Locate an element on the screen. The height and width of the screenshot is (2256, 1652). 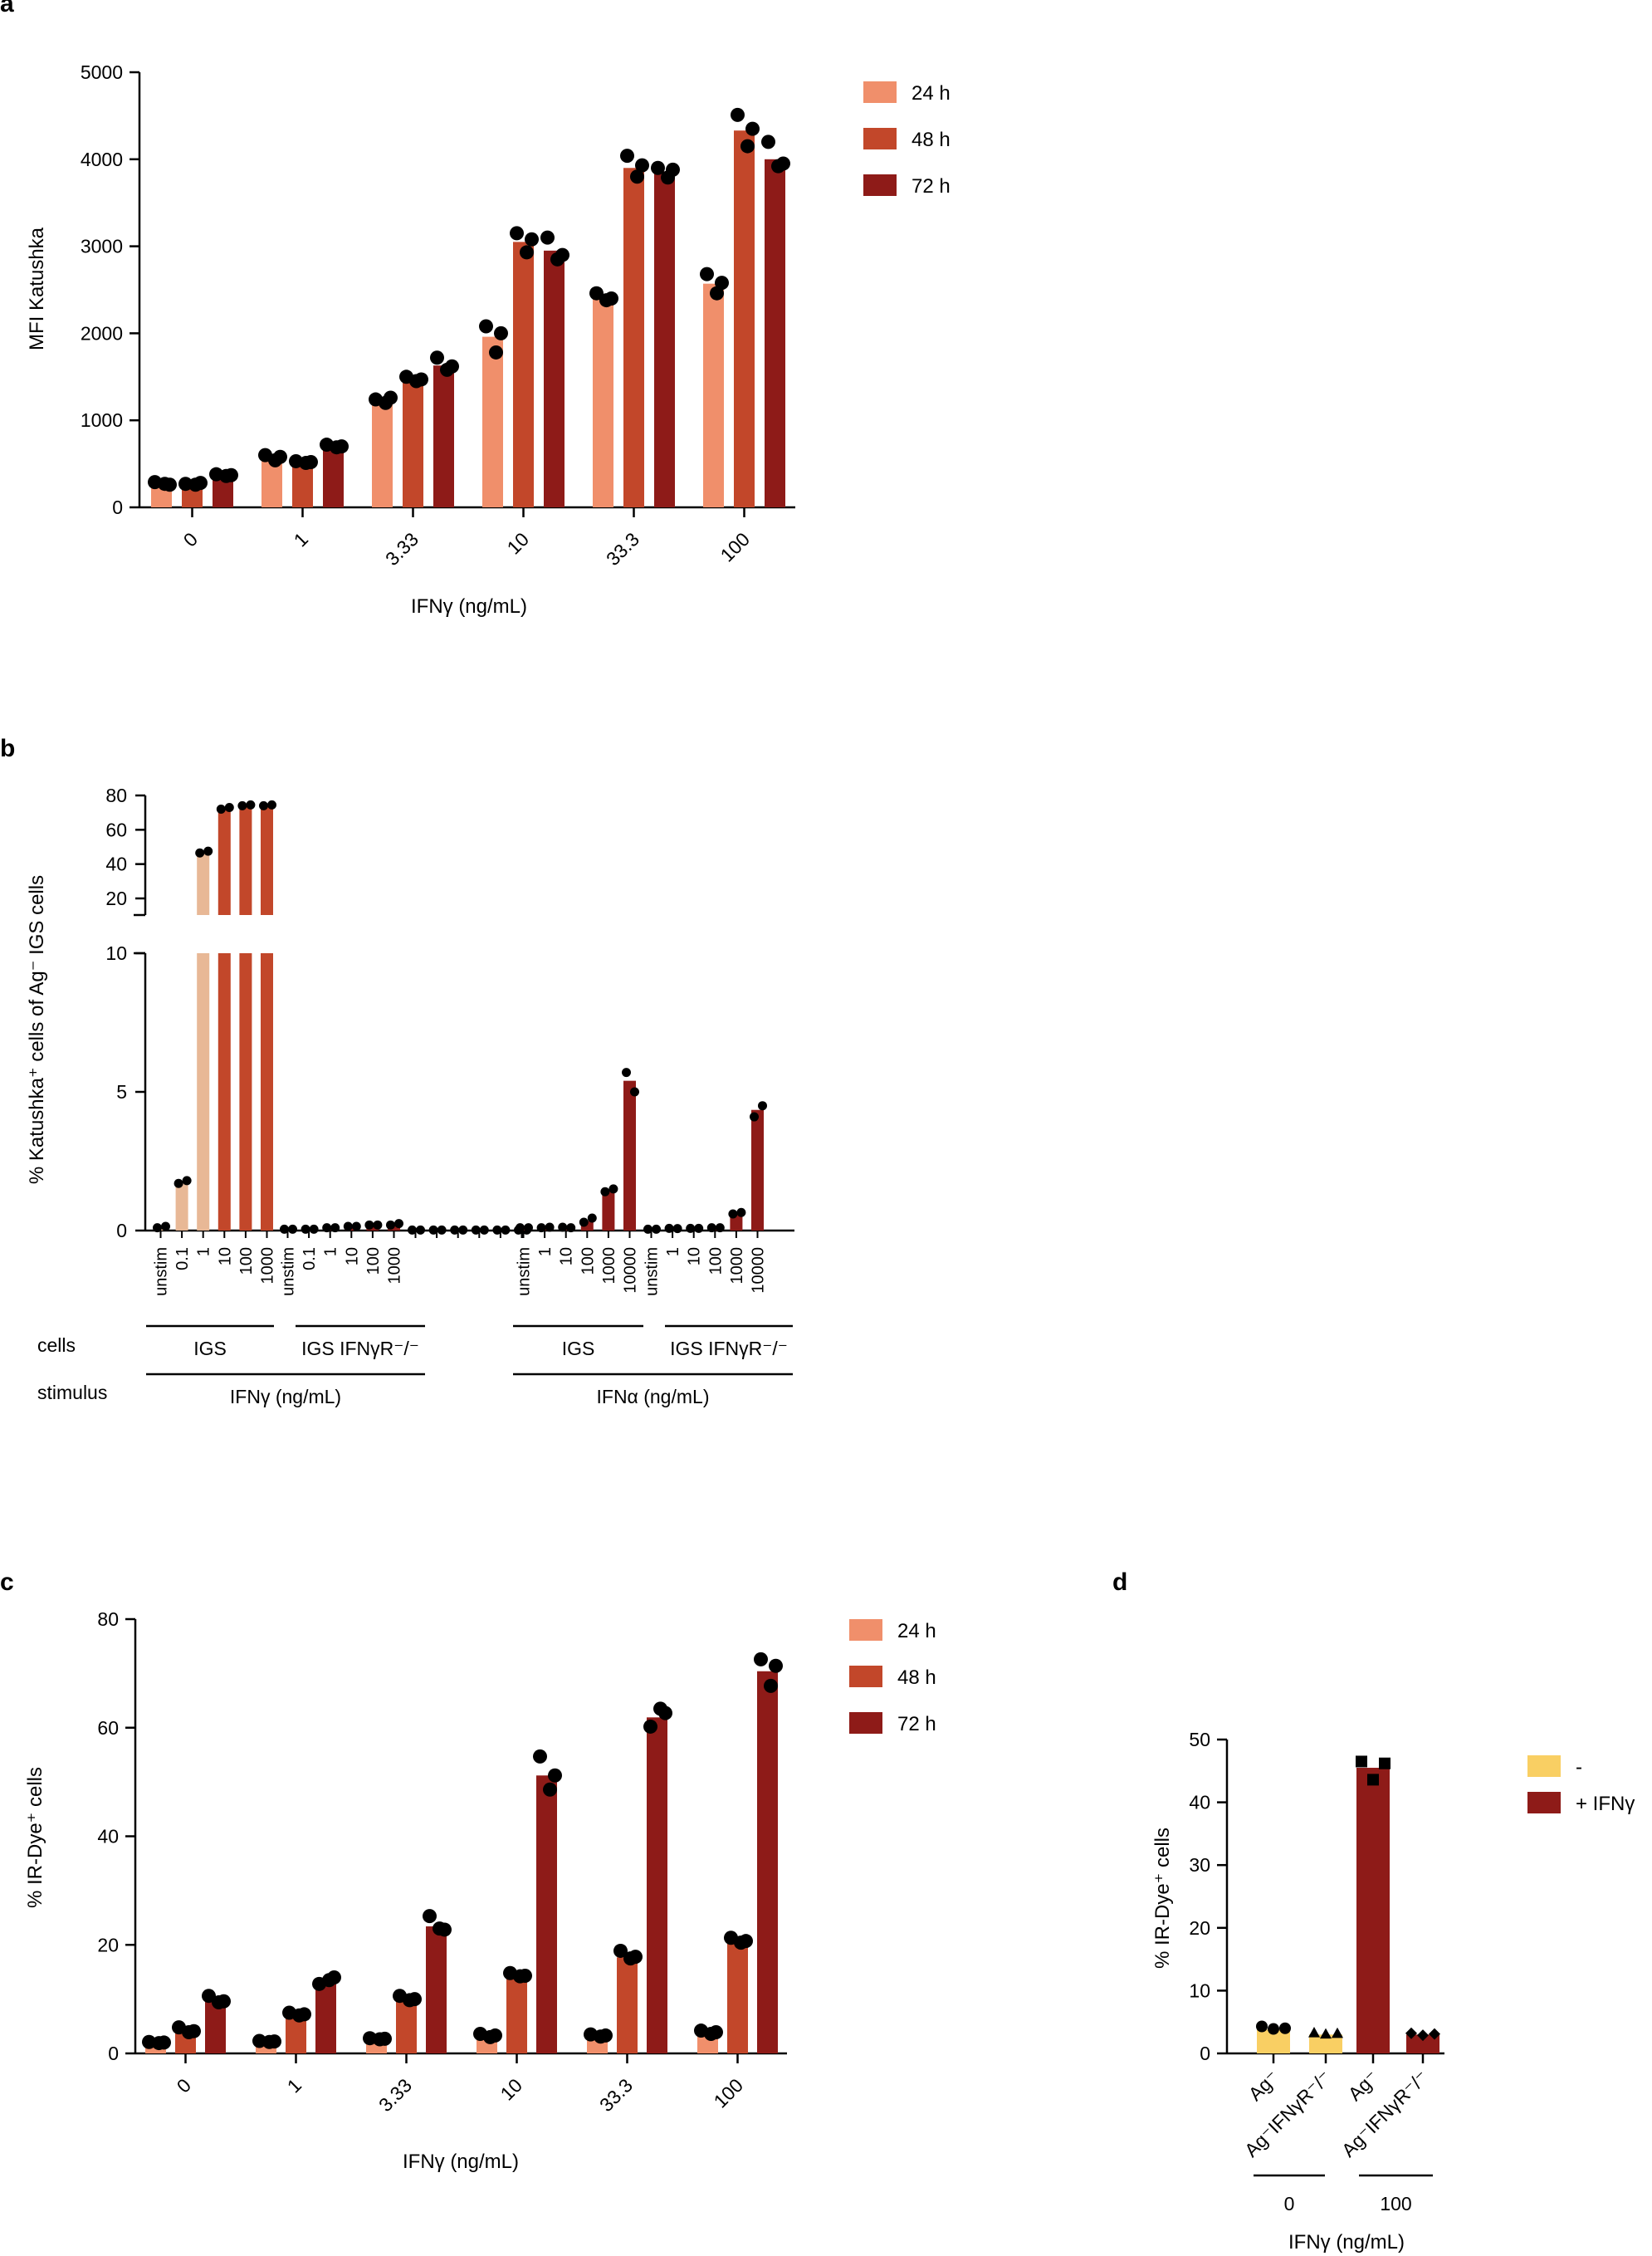
x-tick-label: 3.33 is located at coordinates (402, 549).